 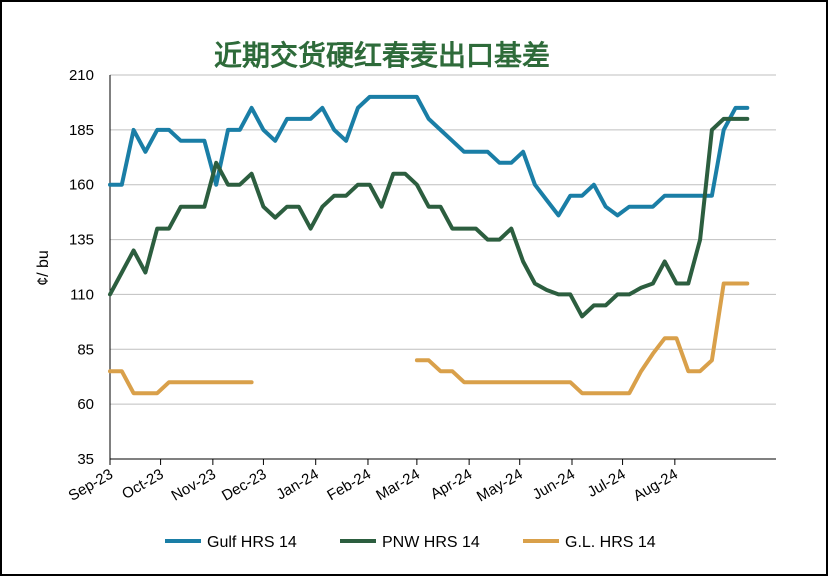 What do you see at coordinates (81, 185) in the screenshot?
I see `y-tick-label: 160` at bounding box center [81, 185].